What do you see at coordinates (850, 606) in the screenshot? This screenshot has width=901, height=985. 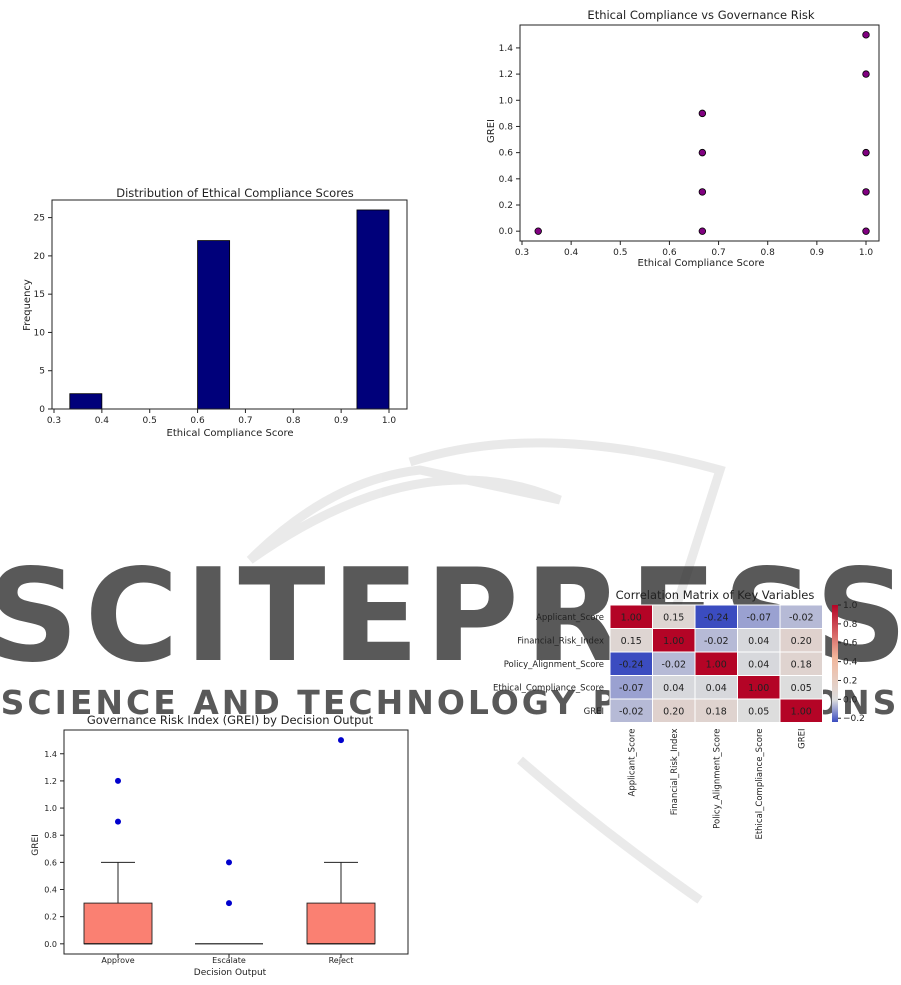 I see `heatmap-colorbar-tick-label: 1.0` at bounding box center [850, 606].